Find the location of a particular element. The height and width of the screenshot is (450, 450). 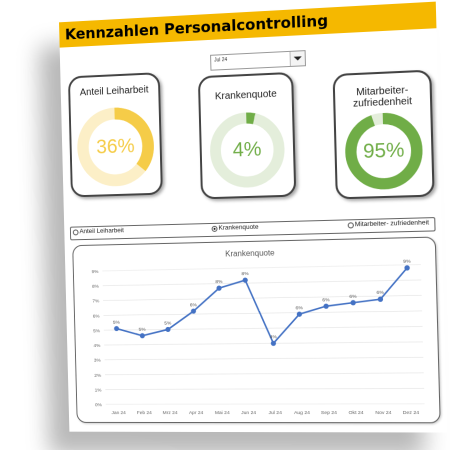

radio-label: Mitarbeiter- zufriedenheit is located at coordinates (392, 223).